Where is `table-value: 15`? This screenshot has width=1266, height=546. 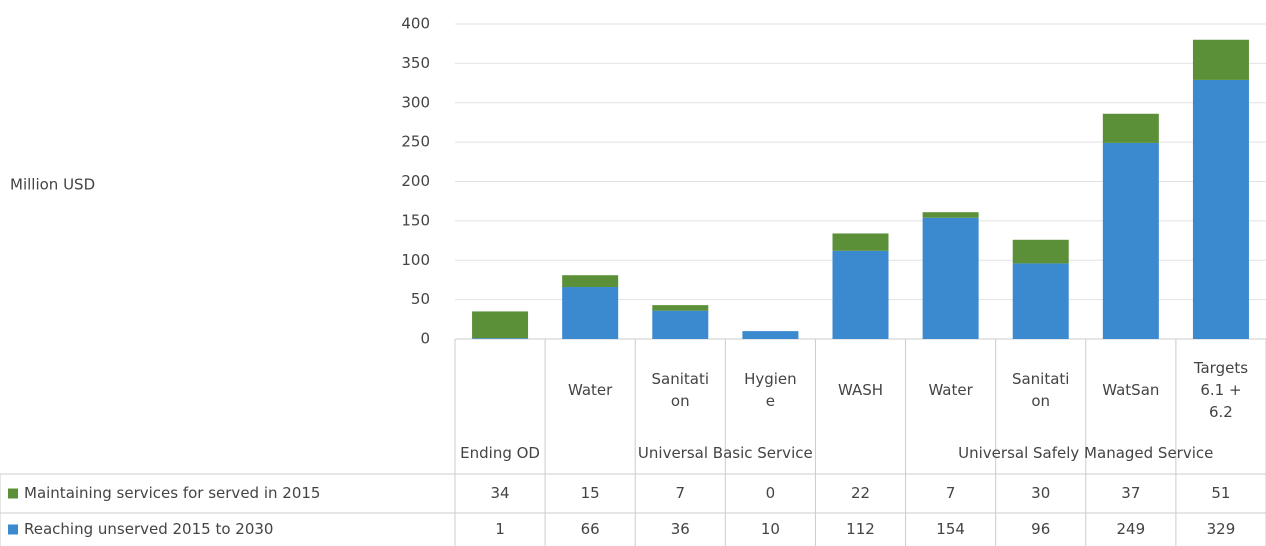
table-value: 15 is located at coordinates (590, 493).